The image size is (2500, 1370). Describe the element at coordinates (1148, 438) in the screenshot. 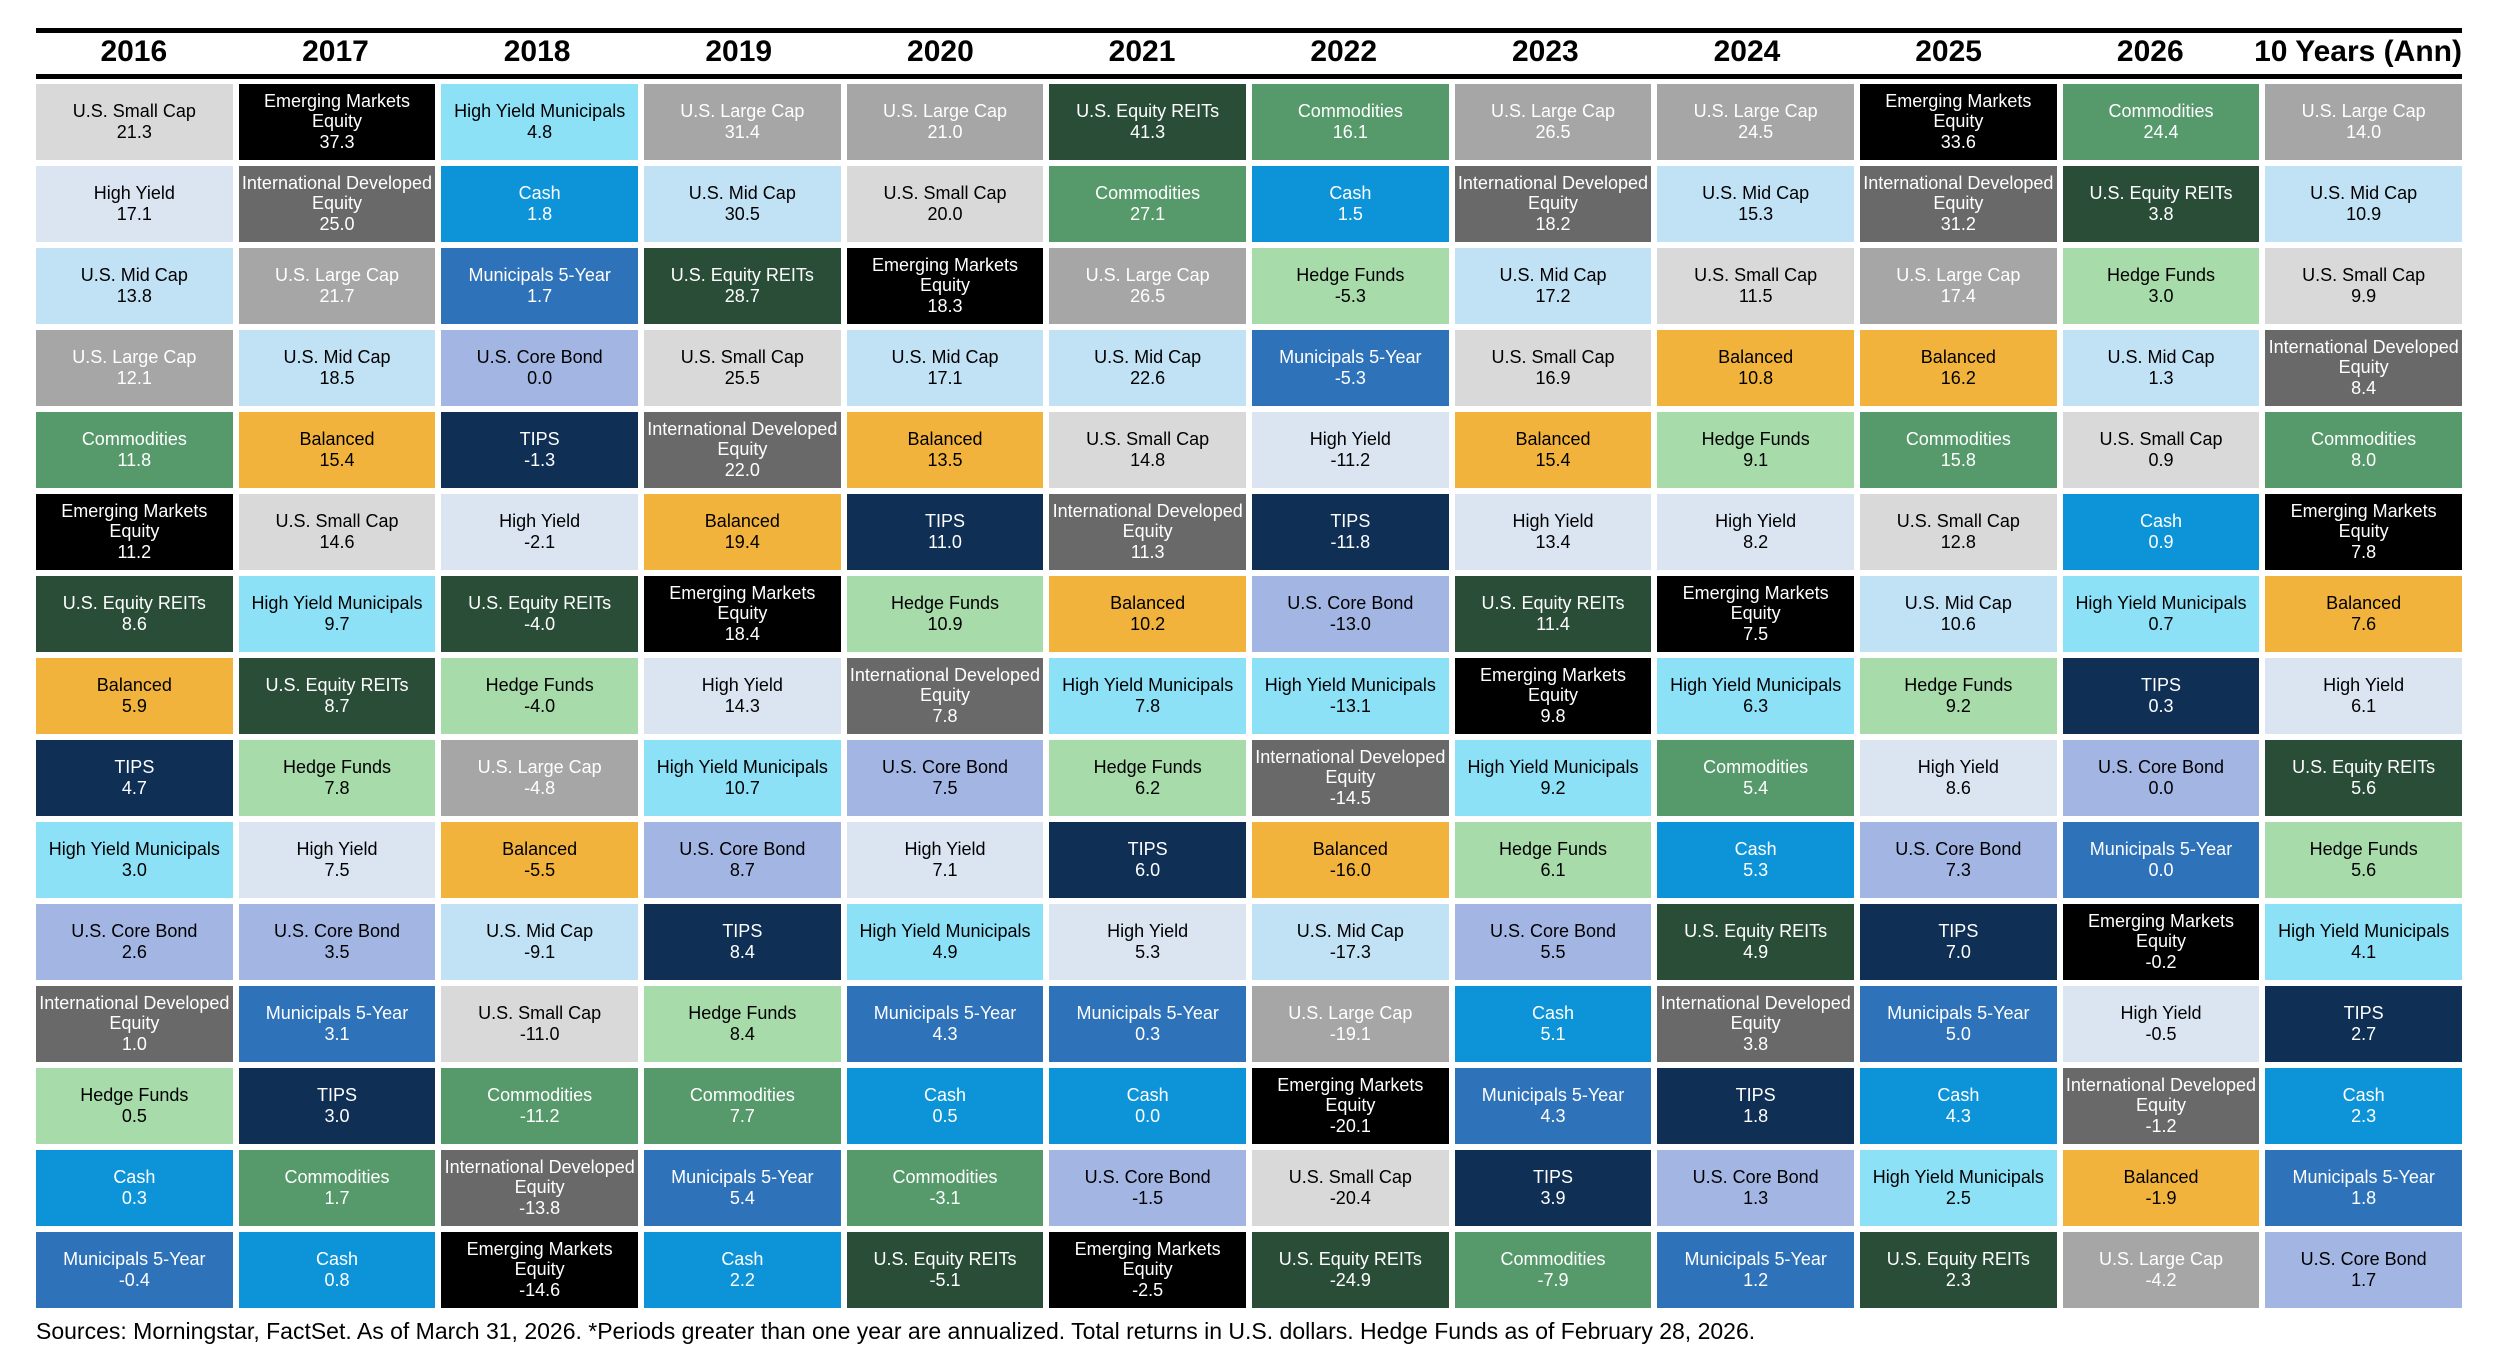

I see `asset-class-label: U.S. Small Cap` at that location.